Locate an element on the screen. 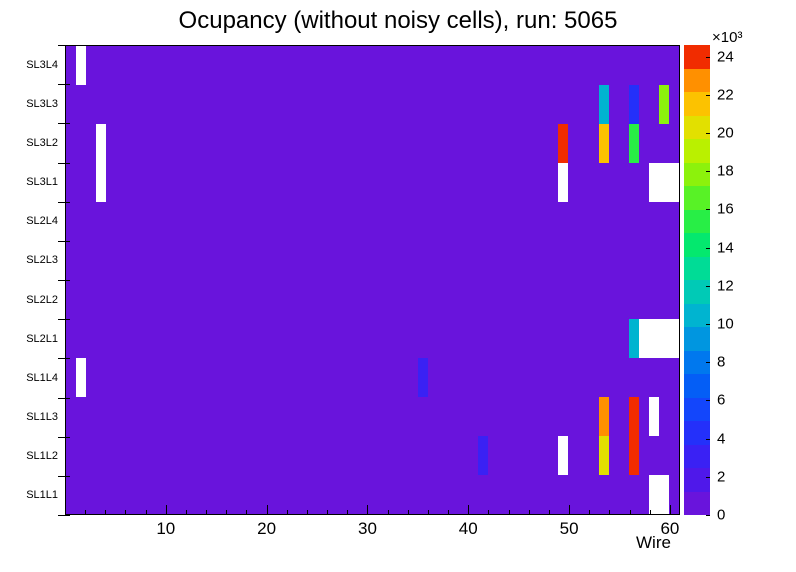  colorbar-tick-label: 2 is located at coordinates (721, 477).